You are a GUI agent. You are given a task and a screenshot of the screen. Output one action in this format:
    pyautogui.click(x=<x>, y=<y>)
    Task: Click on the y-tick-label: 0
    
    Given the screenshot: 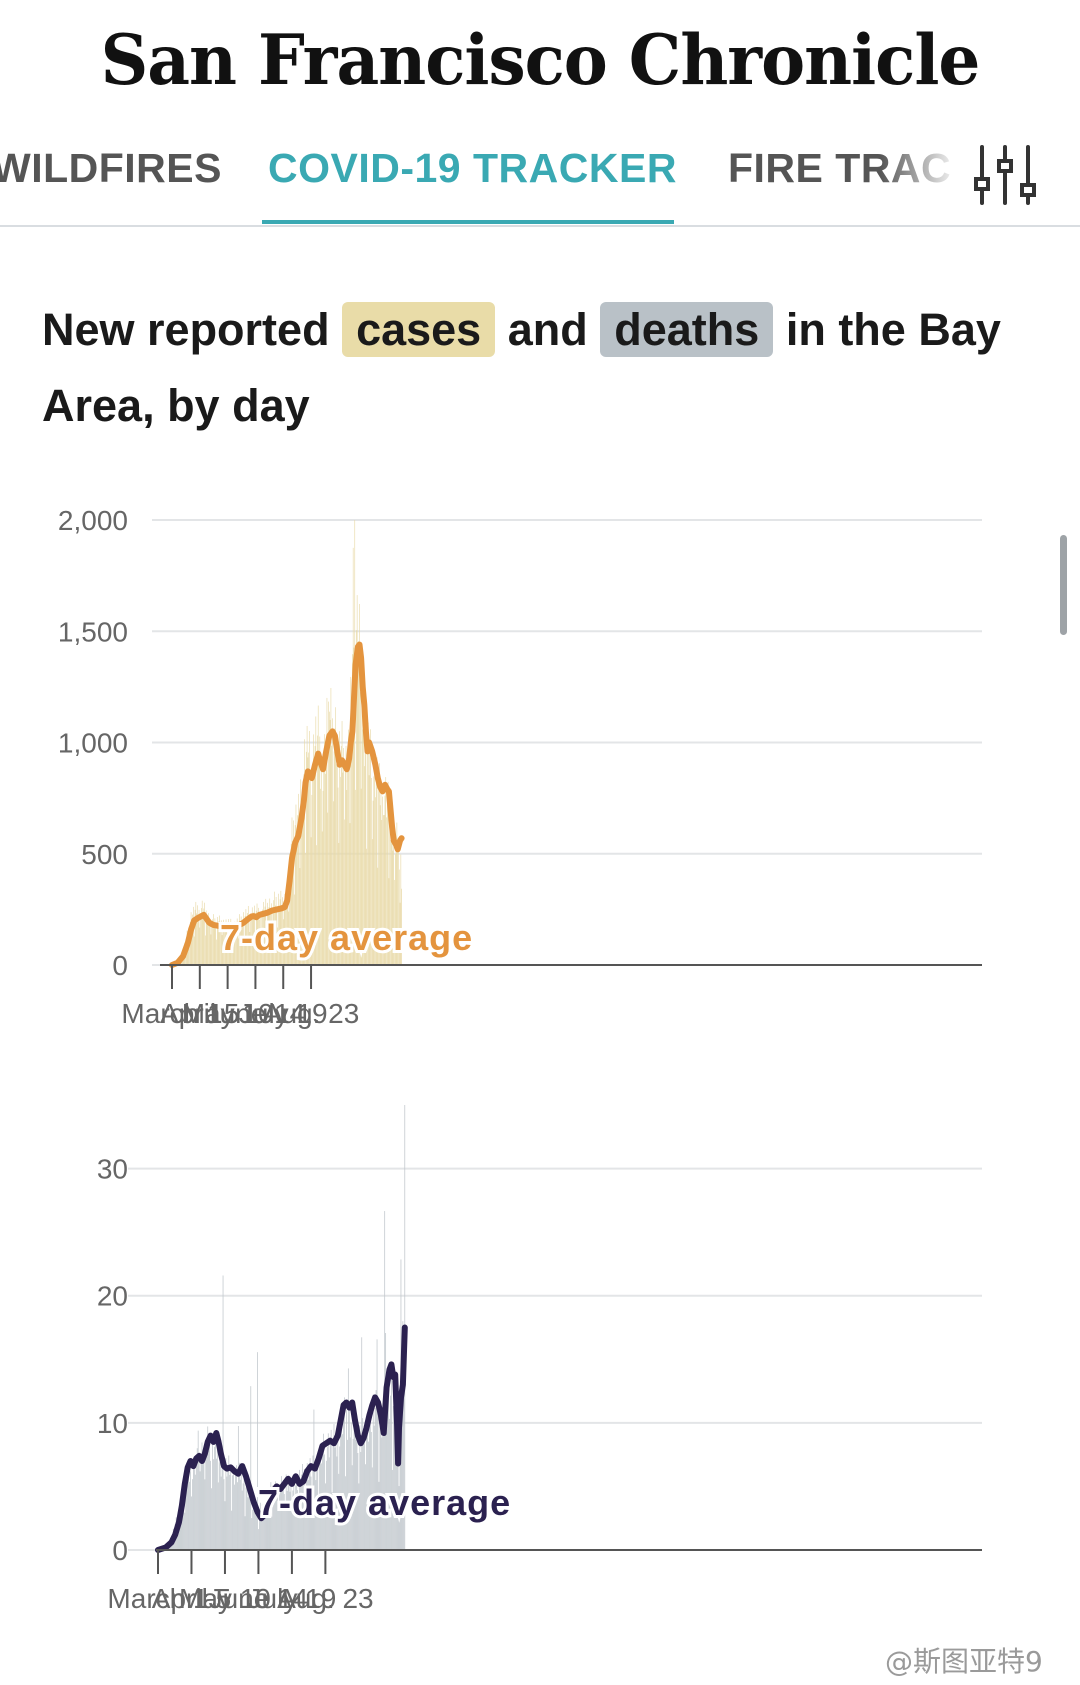 What is the action you would take?
    pyautogui.click(x=120, y=1550)
    